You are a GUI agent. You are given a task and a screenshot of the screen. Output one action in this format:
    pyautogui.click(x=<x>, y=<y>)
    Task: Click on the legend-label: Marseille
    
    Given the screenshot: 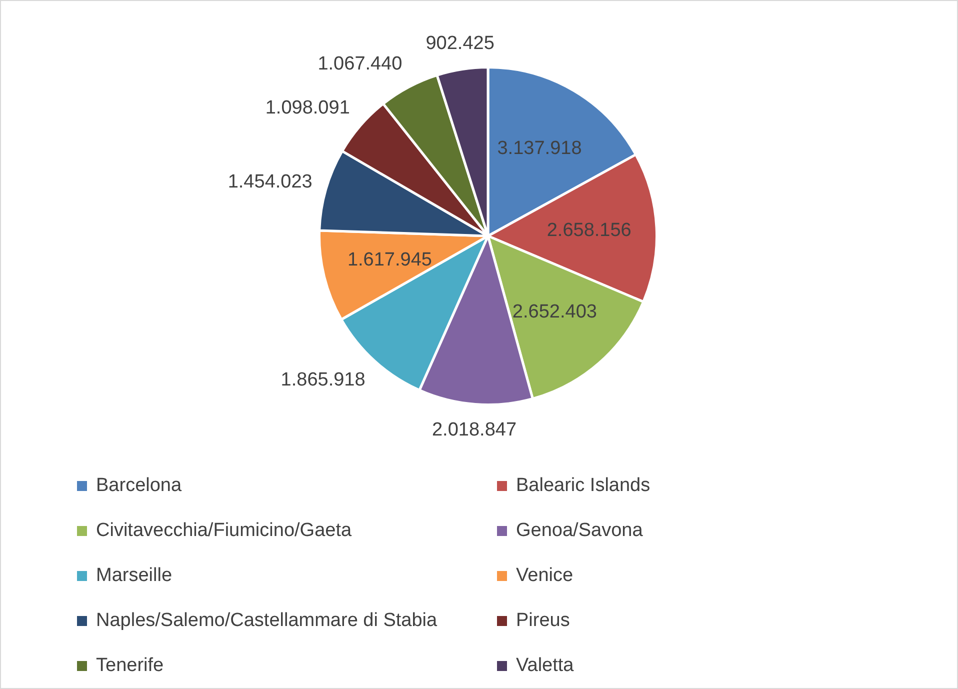 What is the action you would take?
    pyautogui.click(x=134, y=575)
    